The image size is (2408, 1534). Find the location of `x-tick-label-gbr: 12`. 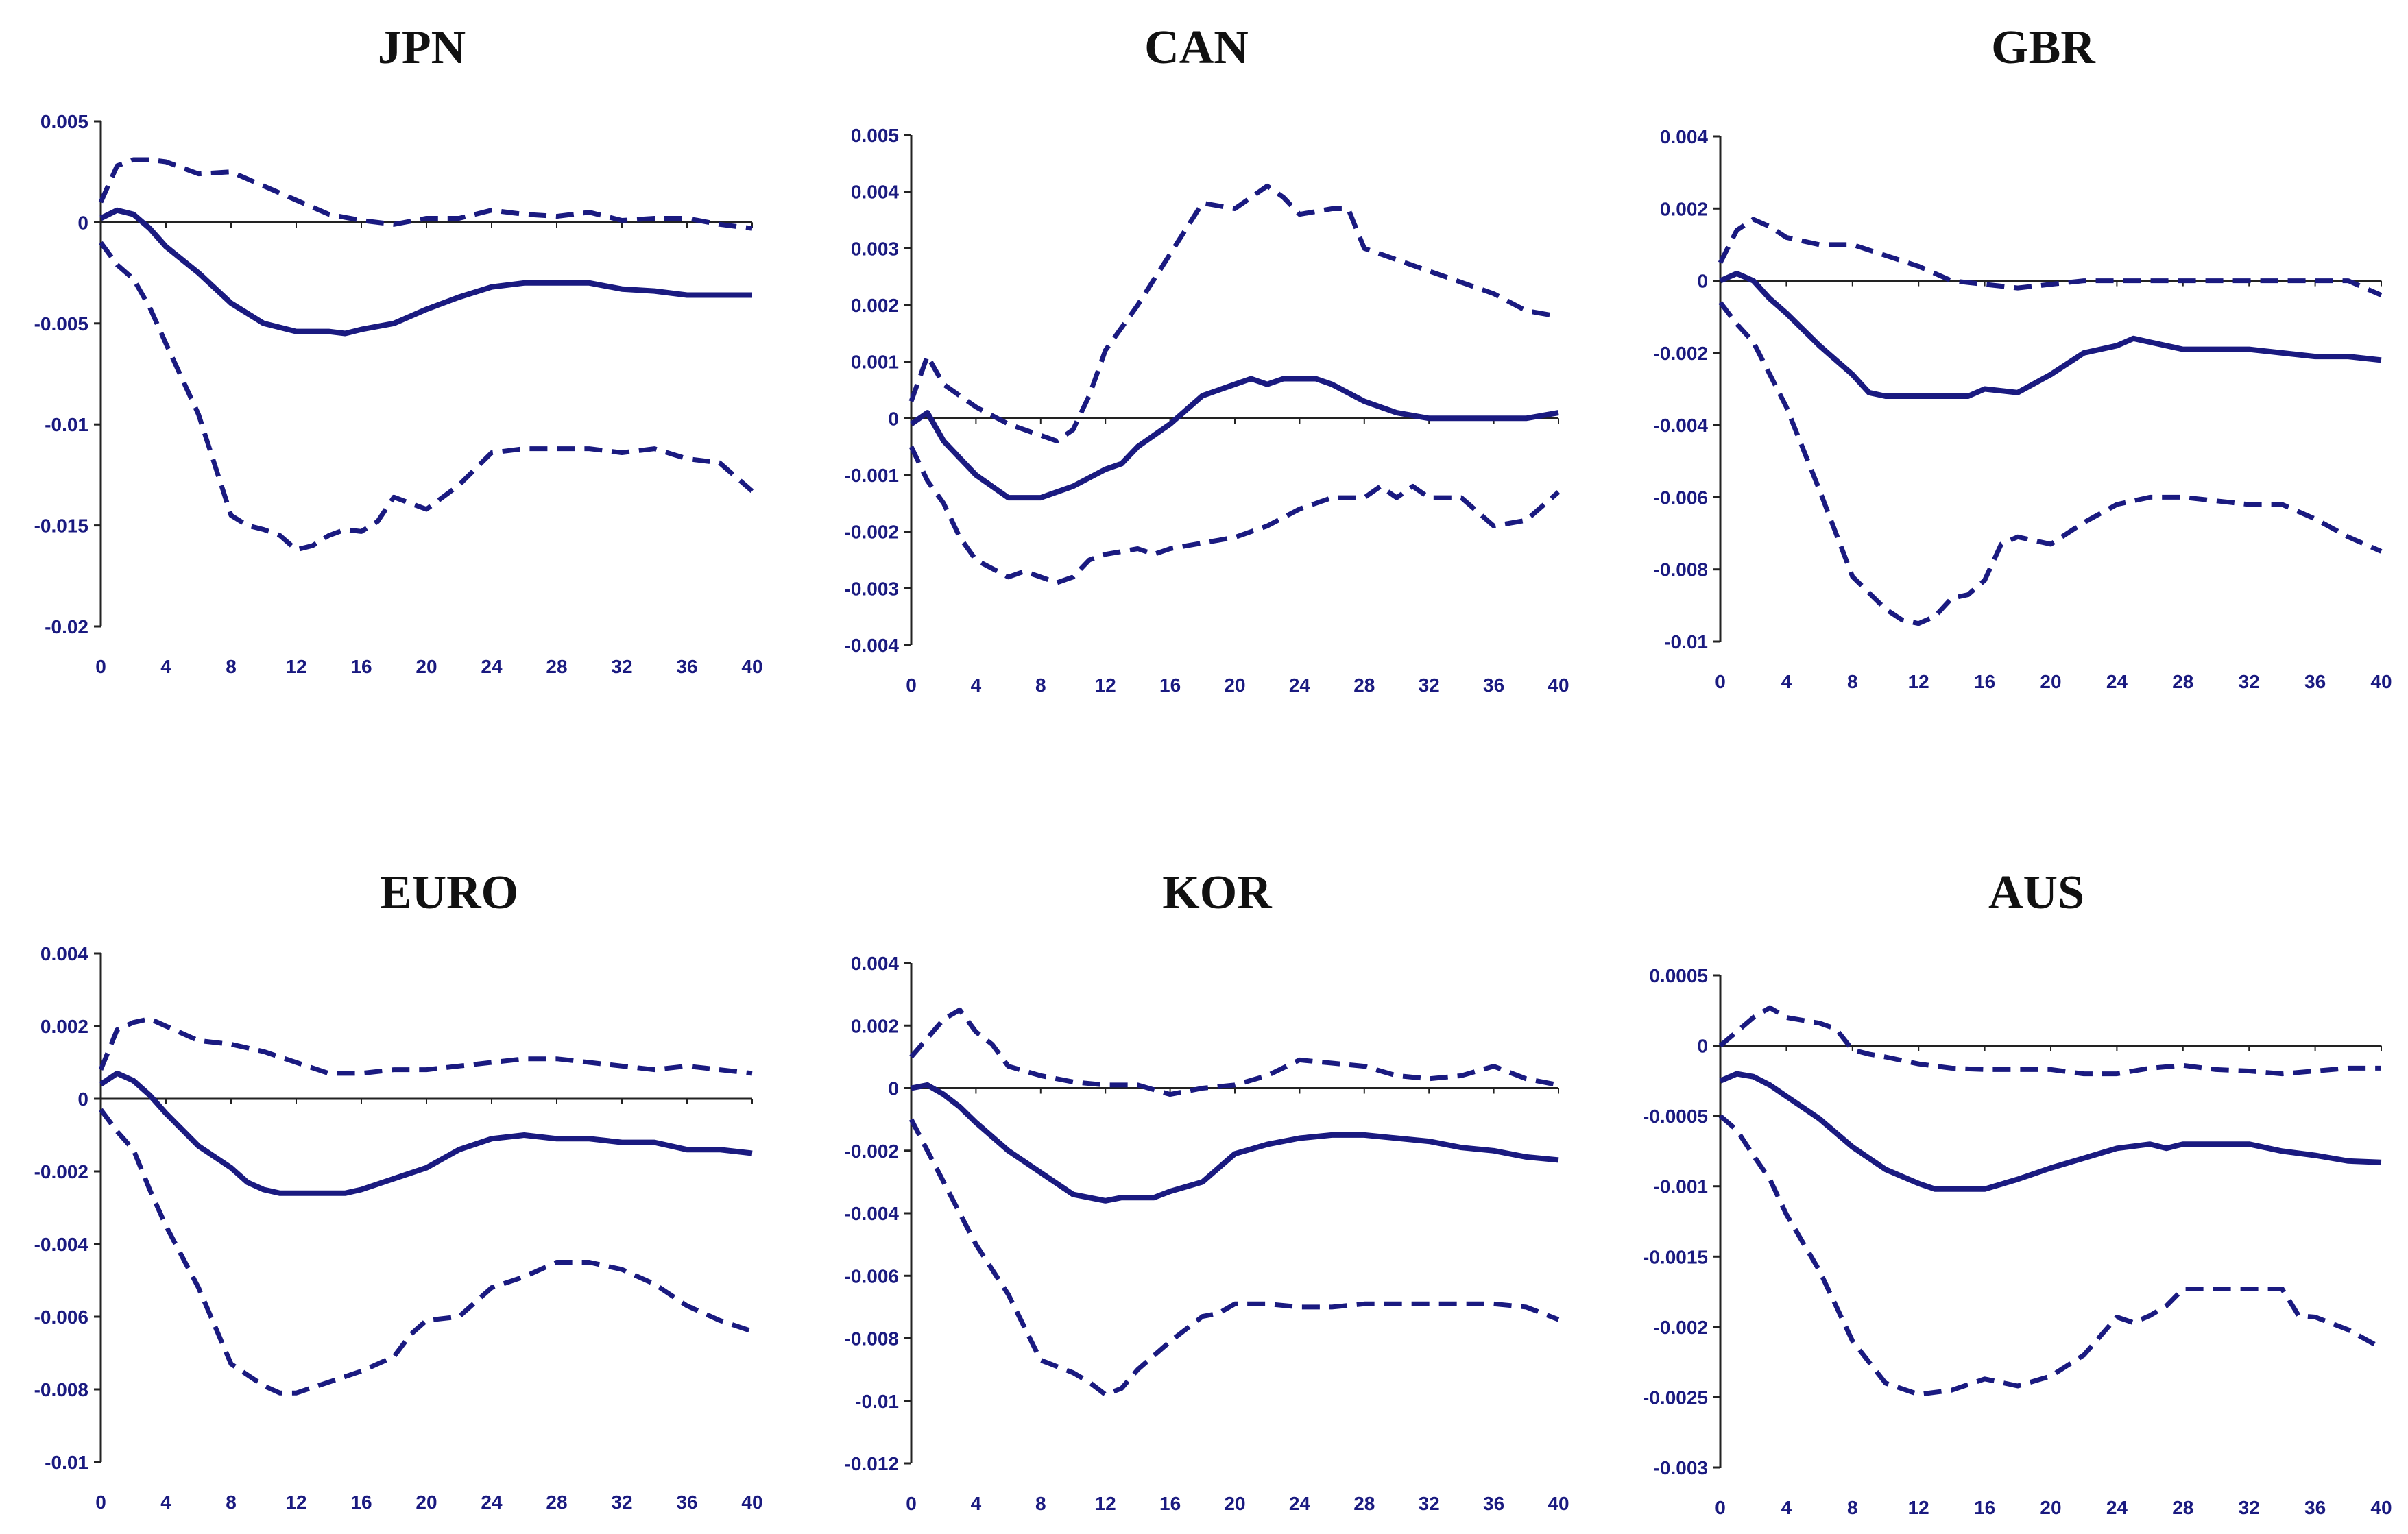

x-tick-label-gbr: 12 is located at coordinates (1918, 681).